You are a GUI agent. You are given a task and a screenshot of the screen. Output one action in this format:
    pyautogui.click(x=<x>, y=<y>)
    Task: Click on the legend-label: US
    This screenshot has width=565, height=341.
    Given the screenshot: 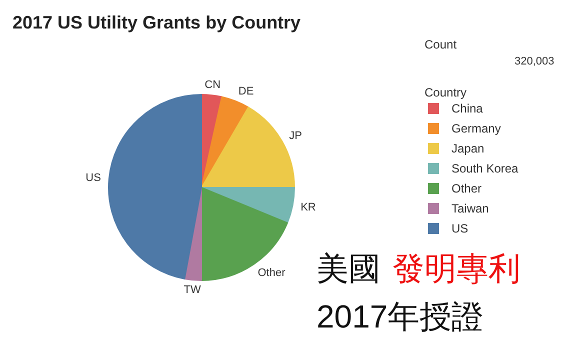 What is the action you would take?
    pyautogui.click(x=460, y=229)
    